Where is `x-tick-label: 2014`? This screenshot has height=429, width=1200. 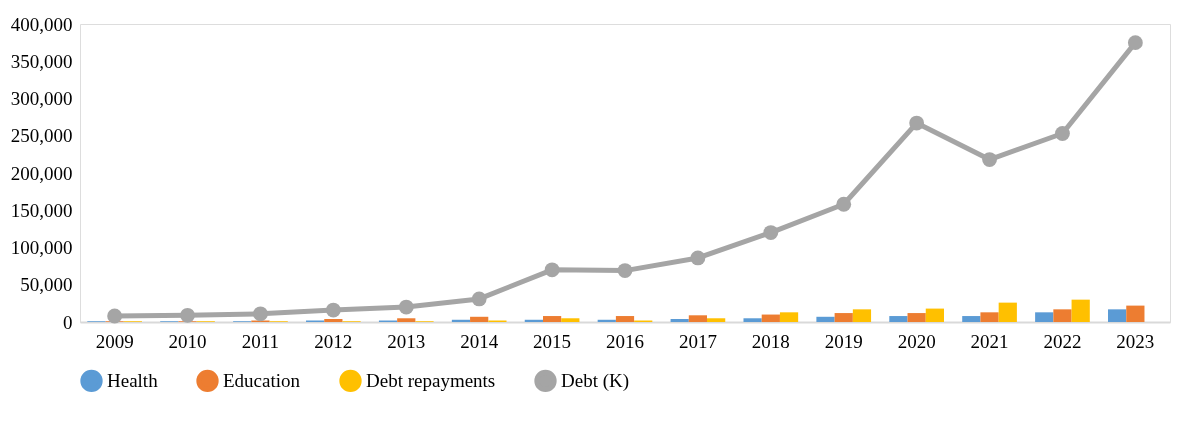
x-tick-label: 2014 is located at coordinates (479, 341).